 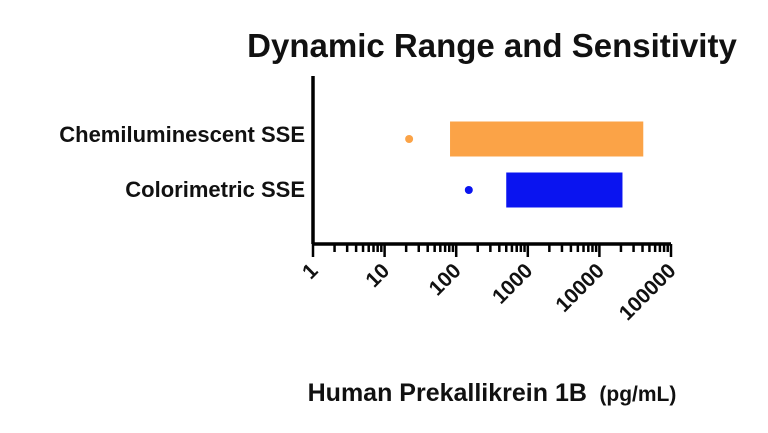 What do you see at coordinates (492, 45) in the screenshot?
I see `chart-title: Dynamic Range and Sensitivity` at bounding box center [492, 45].